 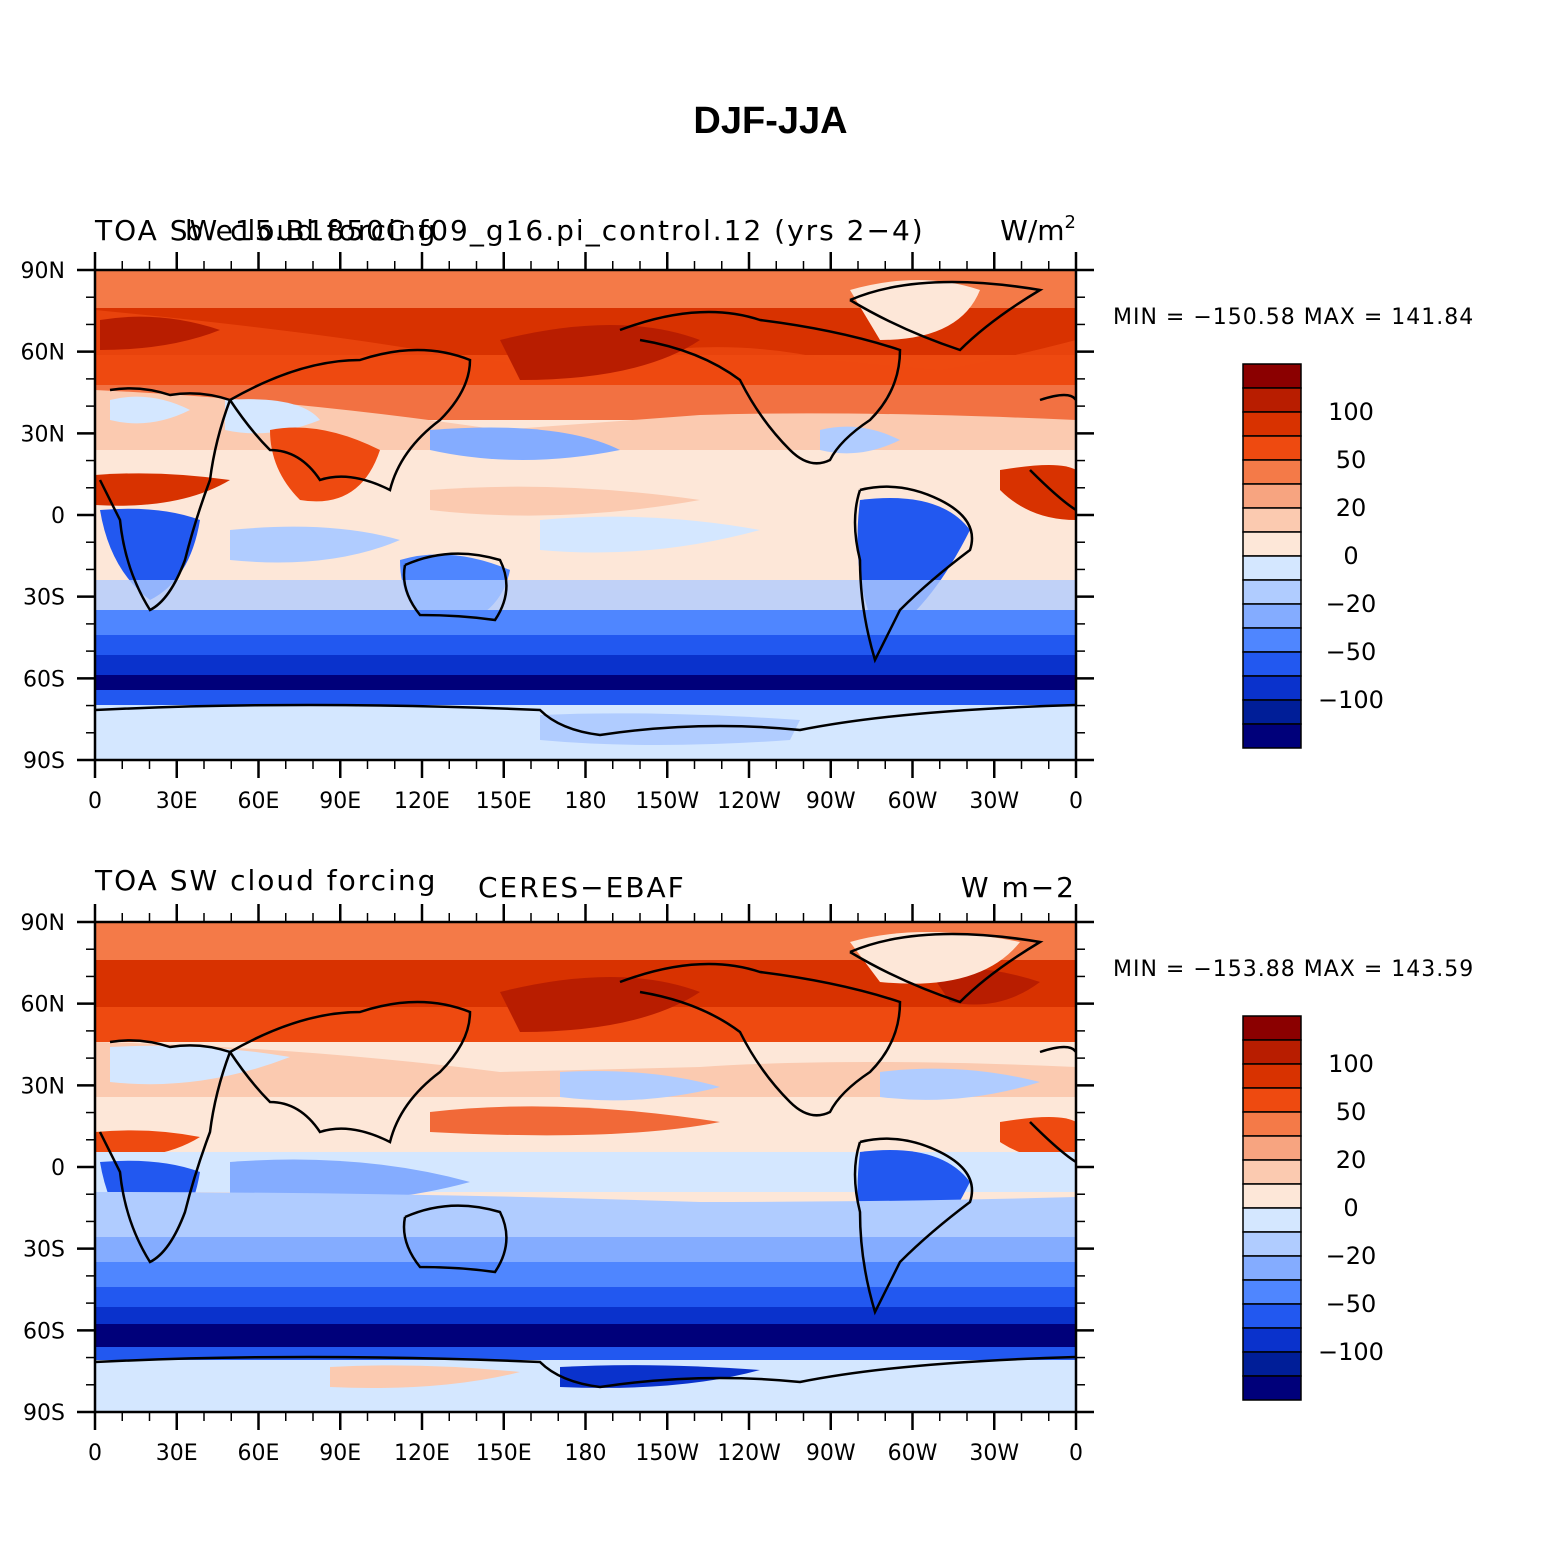 What do you see at coordinates (1351, 1304) in the screenshot?
I see `colorbar-label: −50` at bounding box center [1351, 1304].